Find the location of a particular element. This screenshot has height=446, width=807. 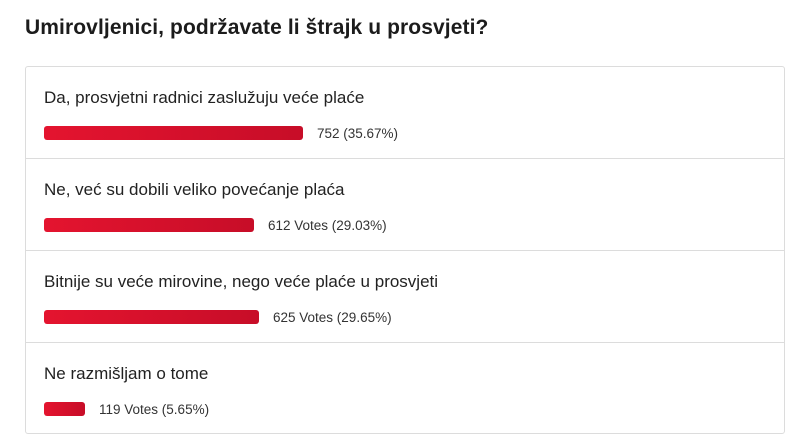

poll-result-row: 625 Votes (29.65%) is located at coordinates (218, 317).